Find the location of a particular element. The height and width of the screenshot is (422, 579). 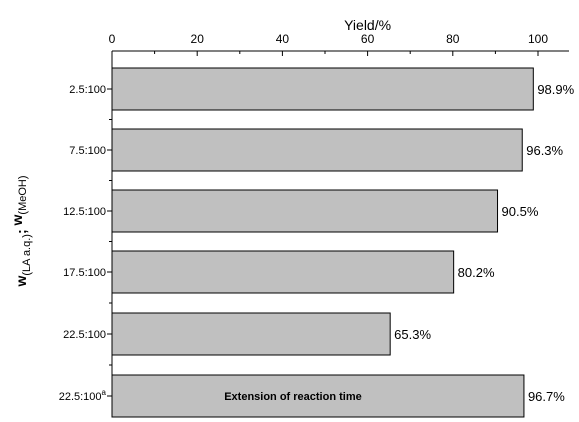

category-label: 17.5:100 is located at coordinates (84, 273).